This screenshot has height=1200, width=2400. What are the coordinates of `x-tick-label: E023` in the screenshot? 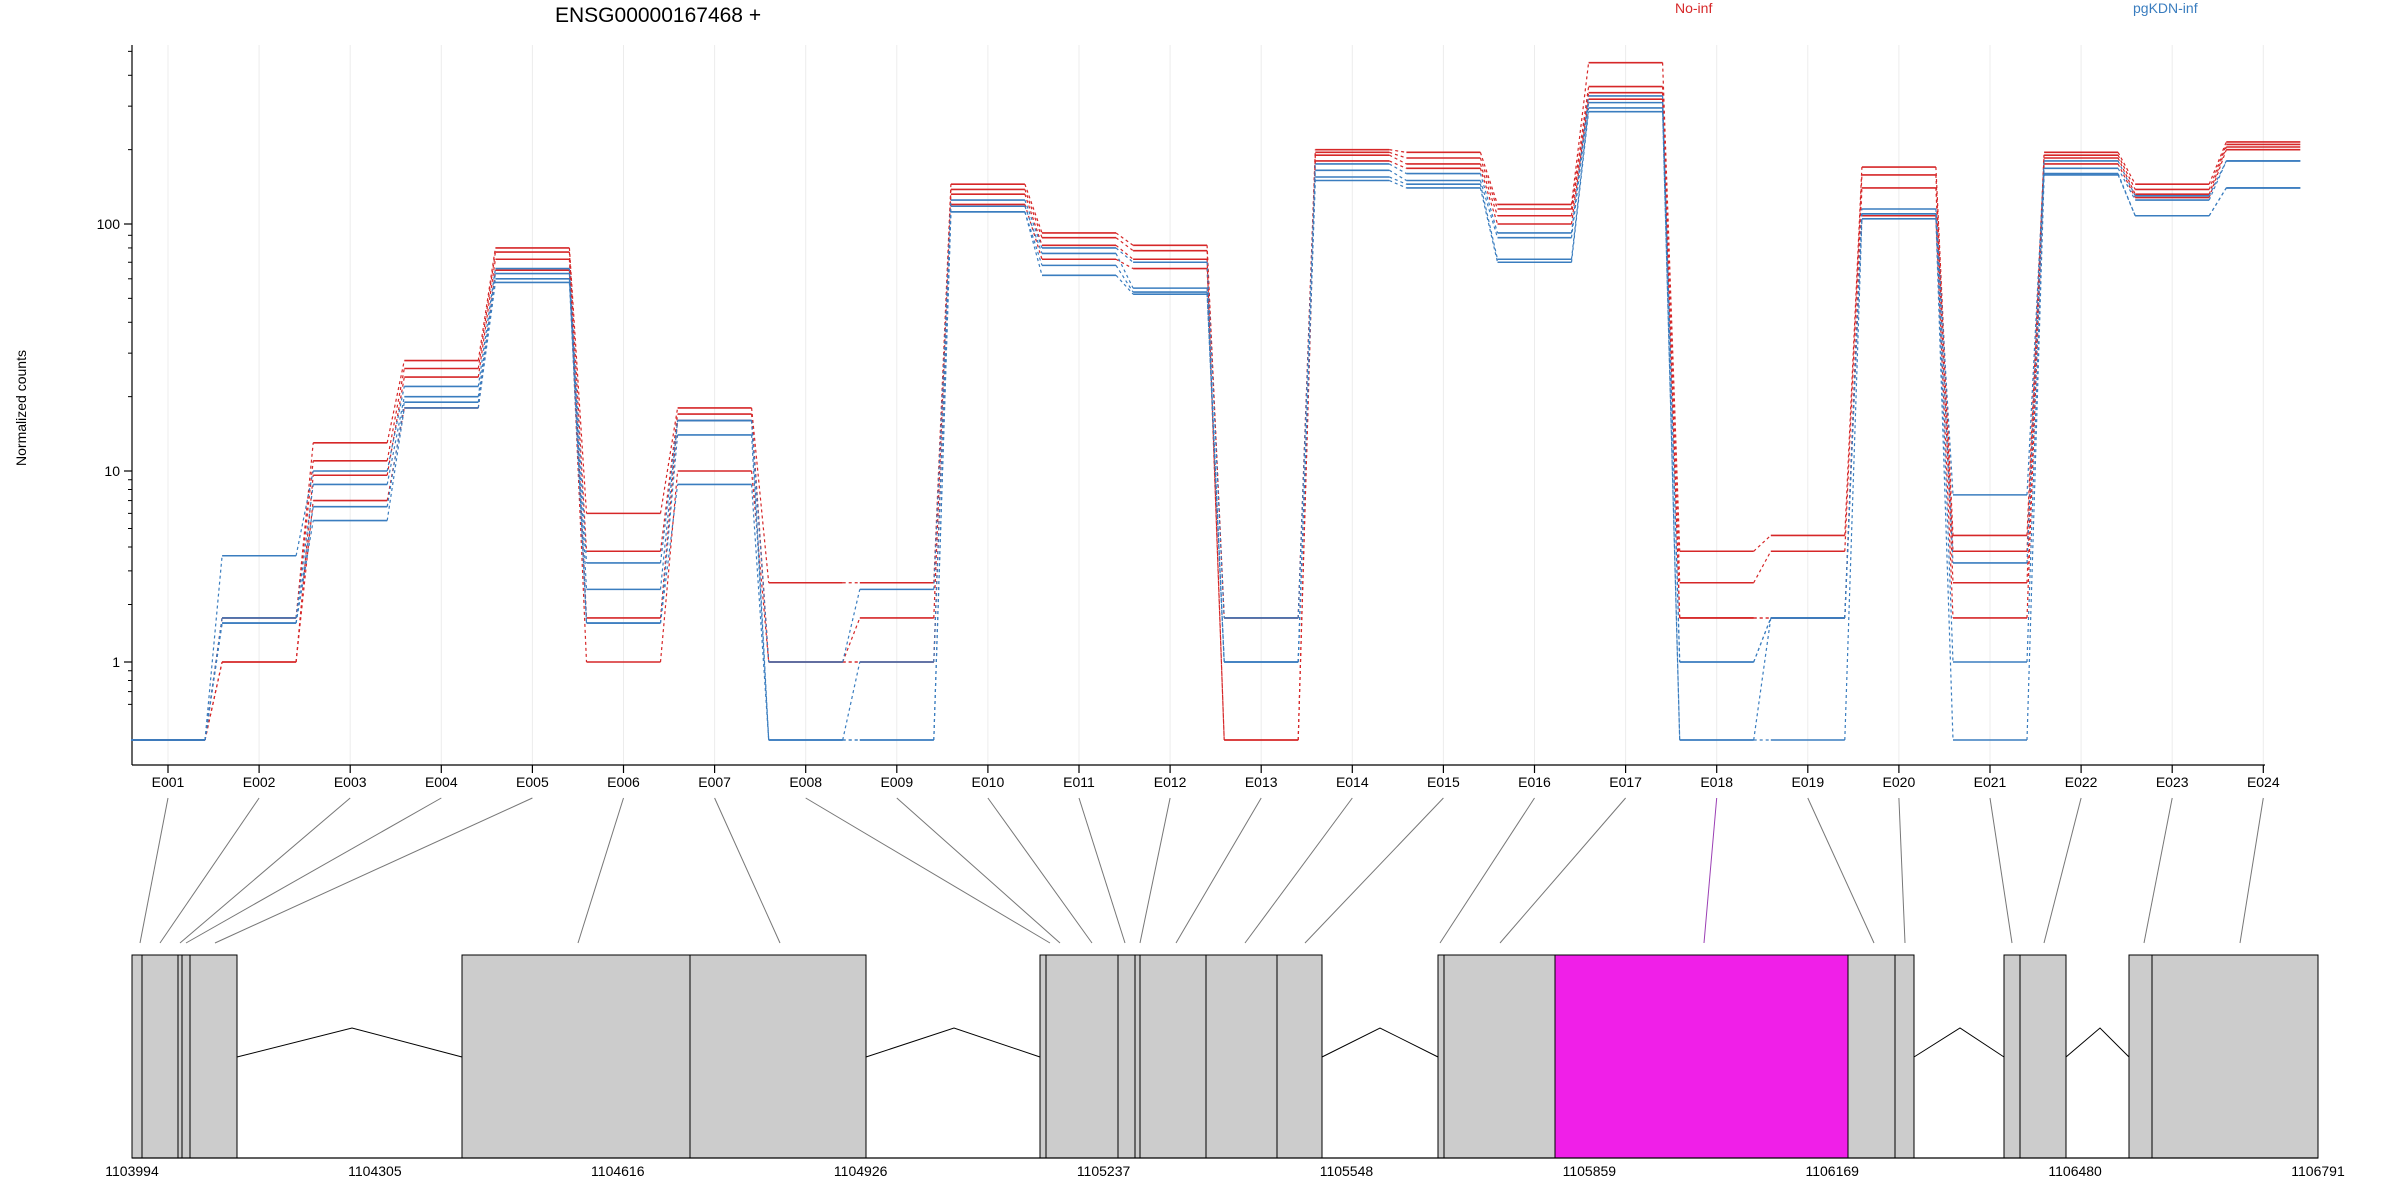 It's located at (2172, 782).